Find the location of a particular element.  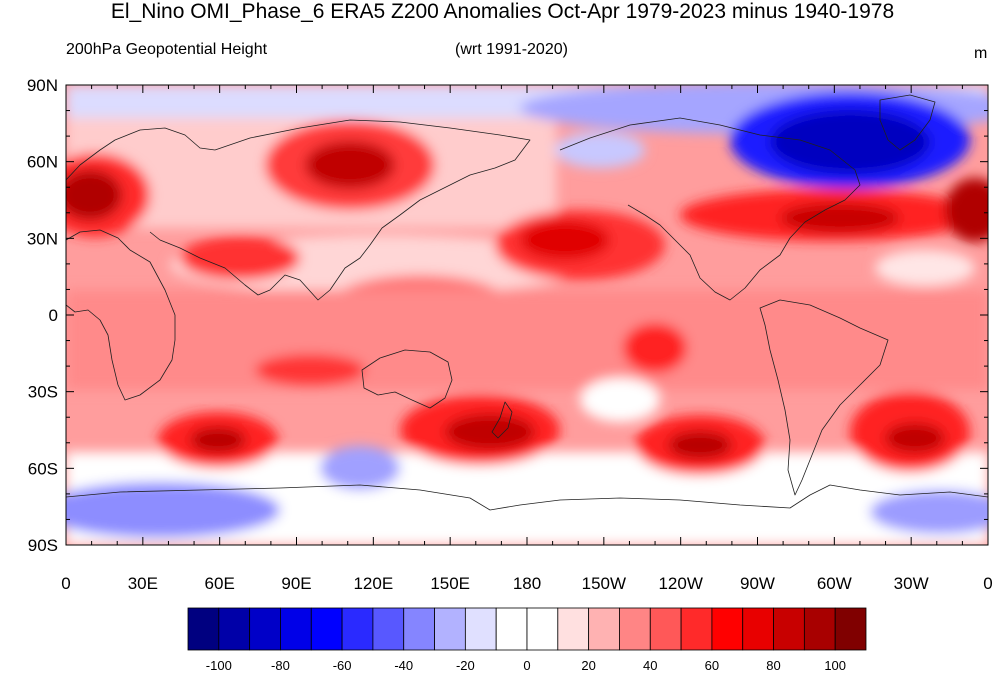

tropical-band is located at coordinates (527, 340).